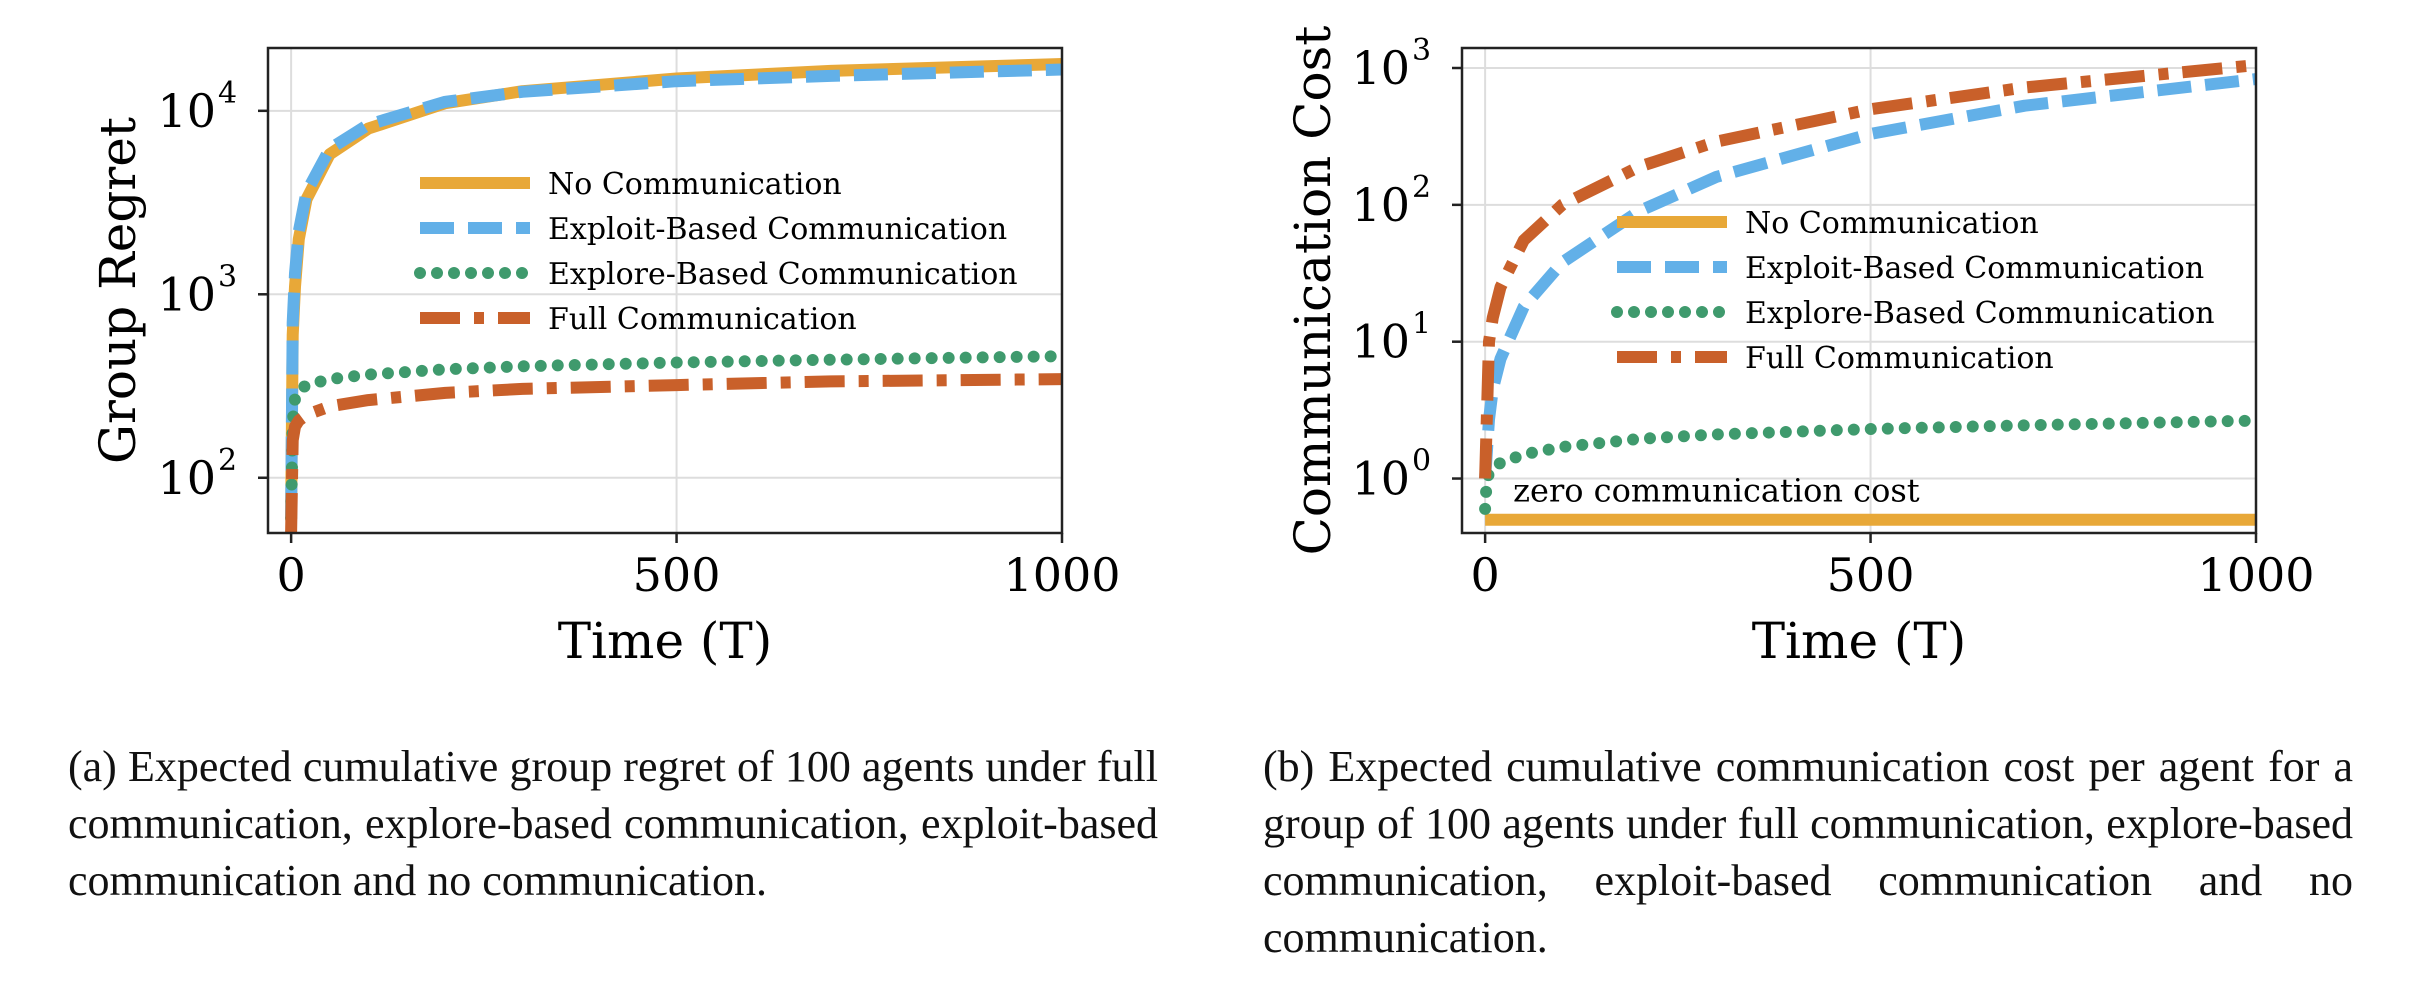  I want to click on series-line-exploit, so click(674, 291).